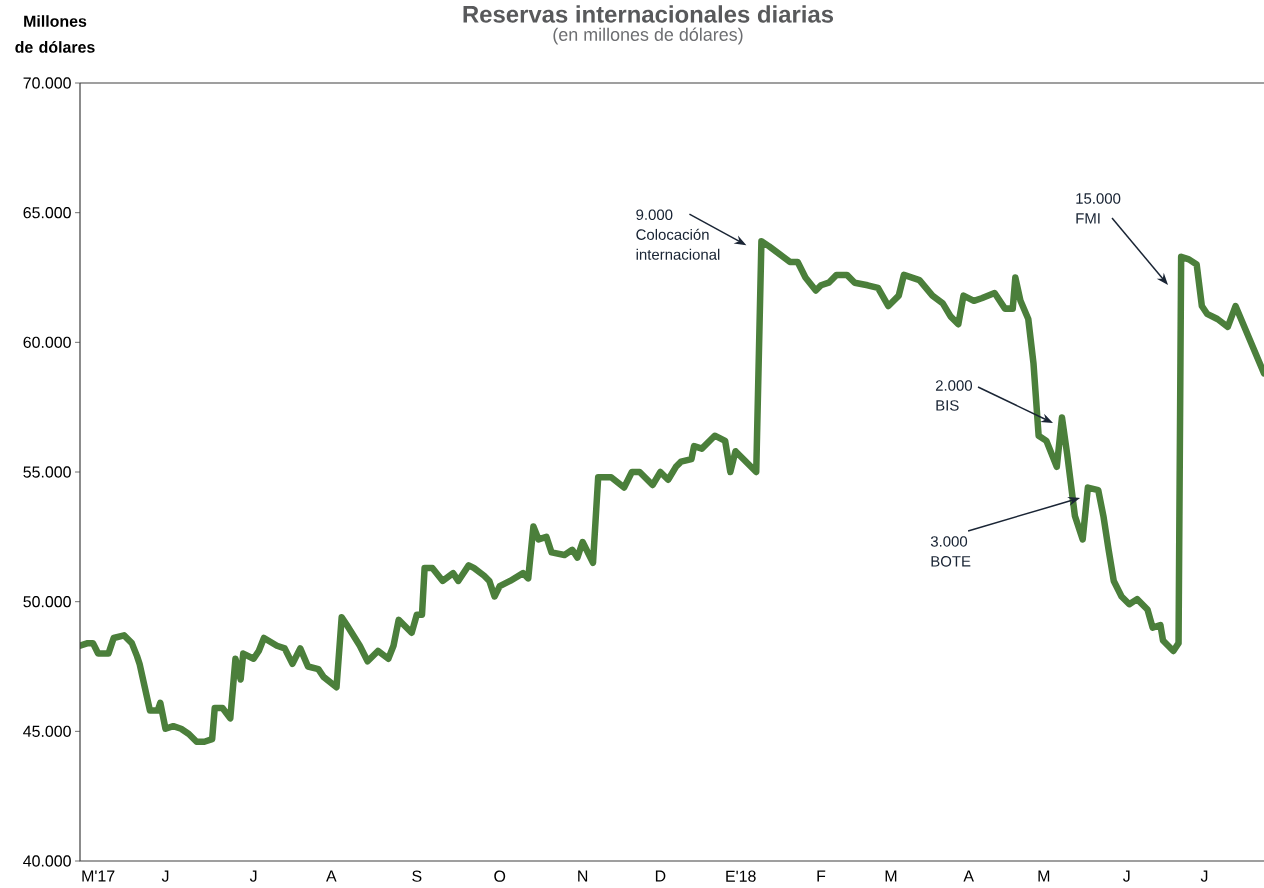 This screenshot has height=888, width=1264. I want to click on x-tick-label: M'17, so click(98, 876).